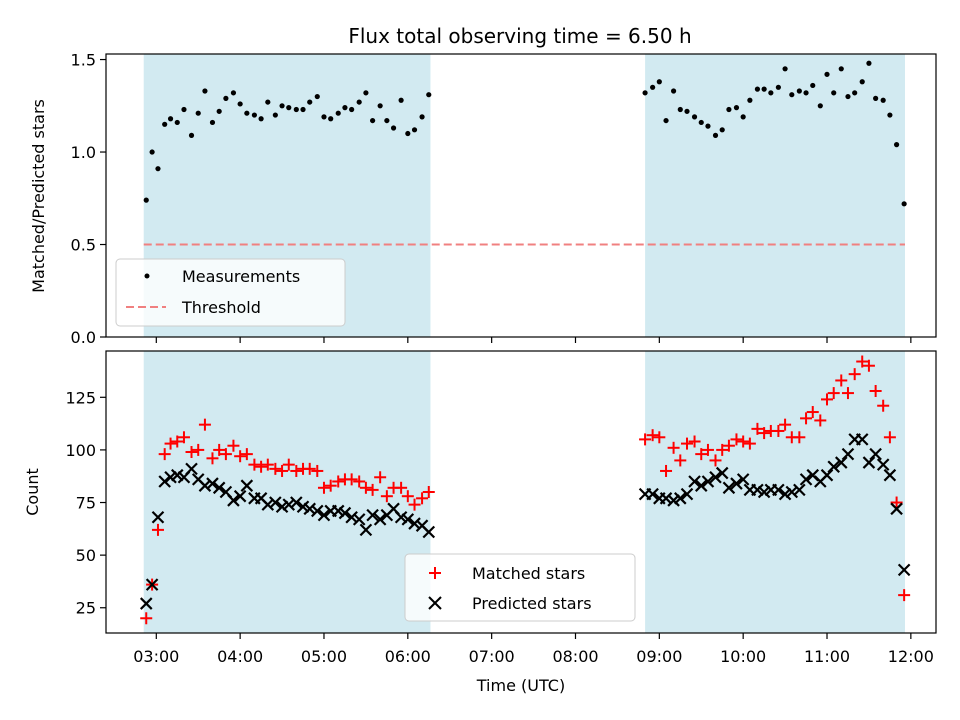  What do you see at coordinates (575, 656) in the screenshot?
I see `x-tick-label-5: 08:00` at bounding box center [575, 656].